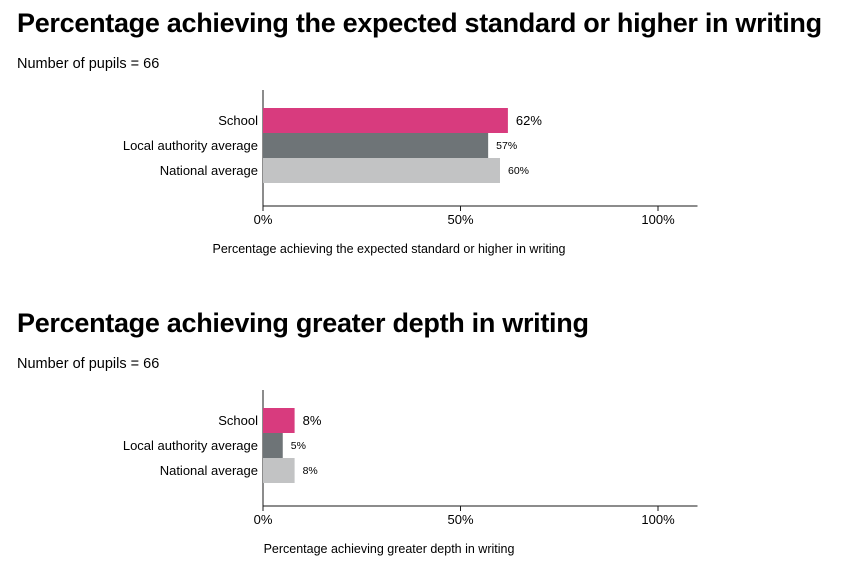 Image resolution: width=852 pixels, height=583 pixels. Describe the element at coordinates (518, 171) in the screenshot. I see `data-label: 60%` at that location.